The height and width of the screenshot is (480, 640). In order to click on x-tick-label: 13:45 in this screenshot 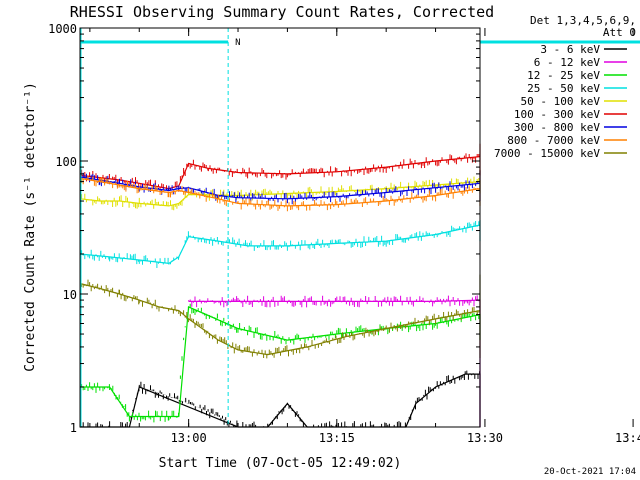, I will do `click(627, 438)`.